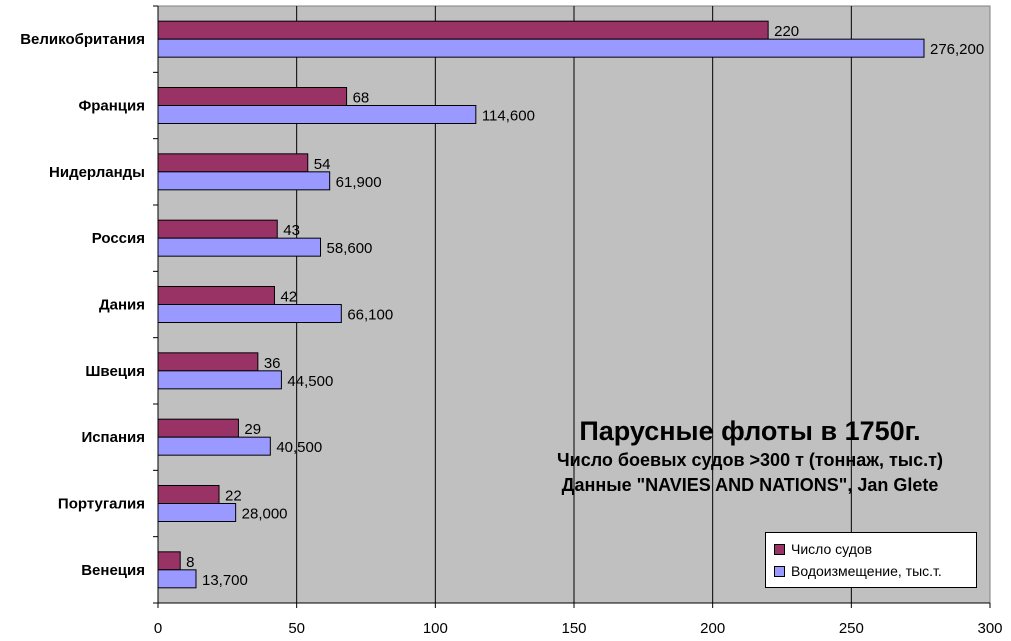 The image size is (1011, 641). Describe the element at coordinates (299, 447) in the screenshot. I see `data-label-displacement: 40,500` at that location.